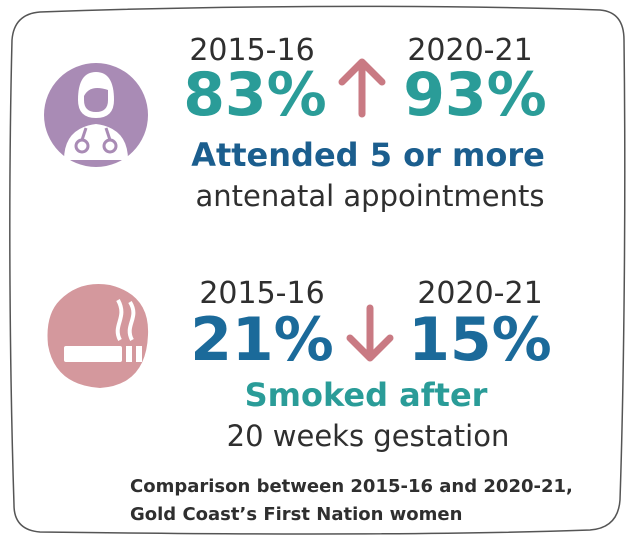 This screenshot has height=538, width=630. I want to click on doctor-icon, so click(96, 115).